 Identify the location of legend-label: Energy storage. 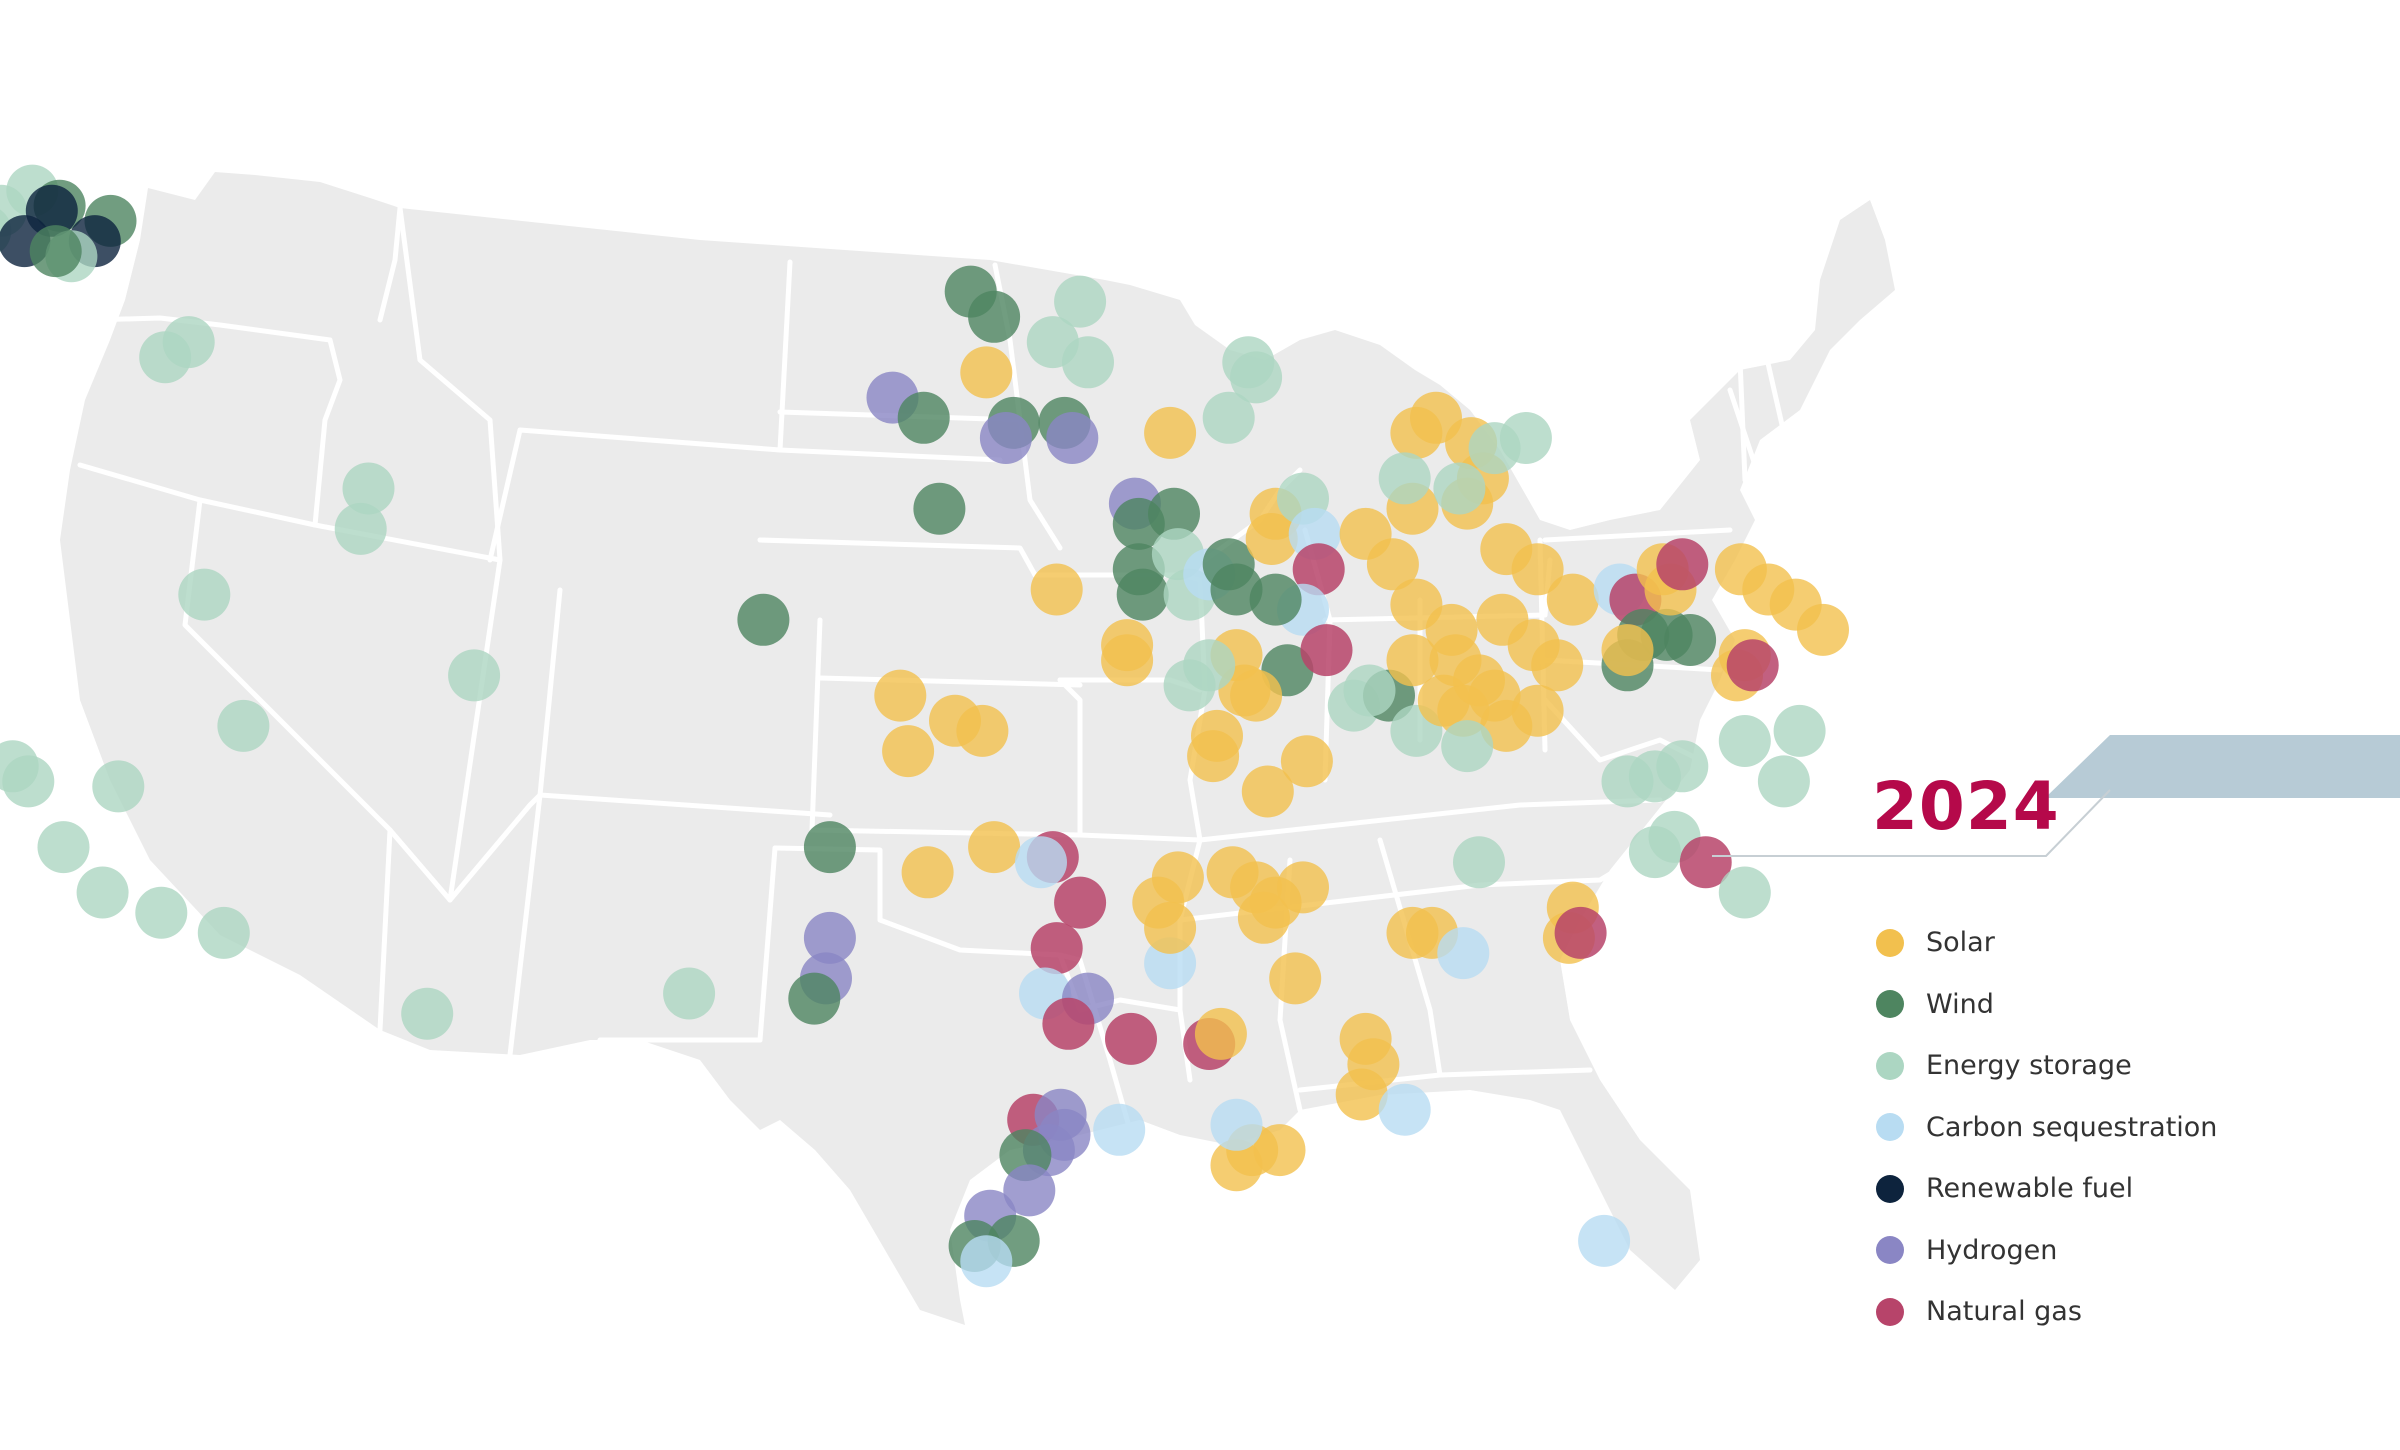
(2029, 1066).